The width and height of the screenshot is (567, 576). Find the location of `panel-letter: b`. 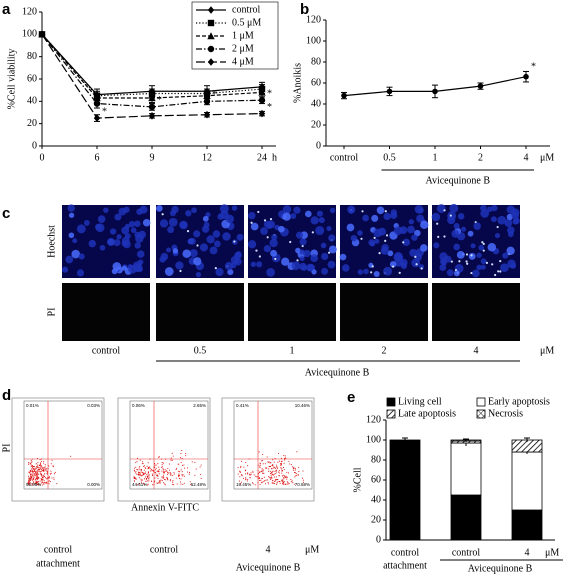

panel-letter: b is located at coordinates (304, 9).